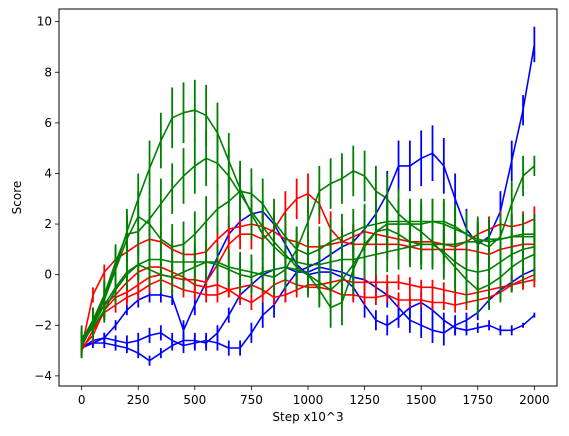  Describe the element at coordinates (138, 400) in the screenshot. I see `x-tick-label: 250` at that location.